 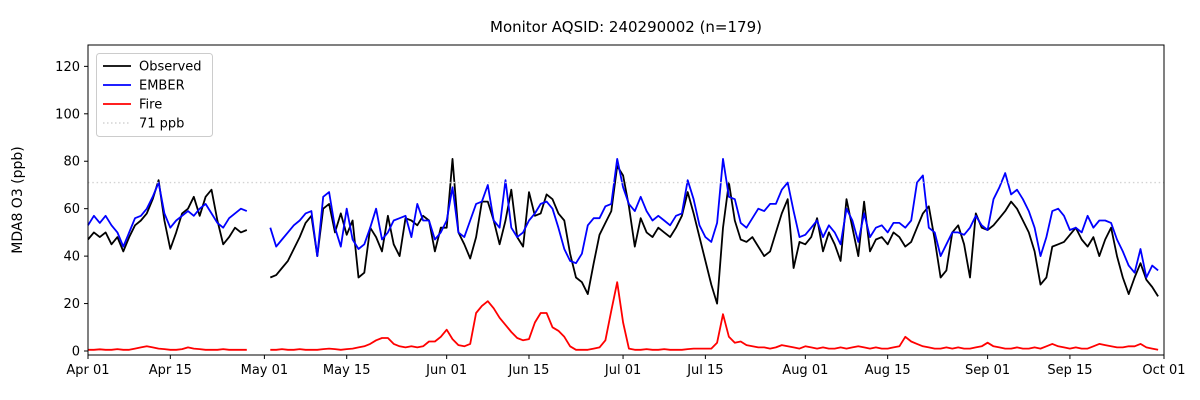 I want to click on x-tick-label: Jul 01, so click(x=622, y=370).